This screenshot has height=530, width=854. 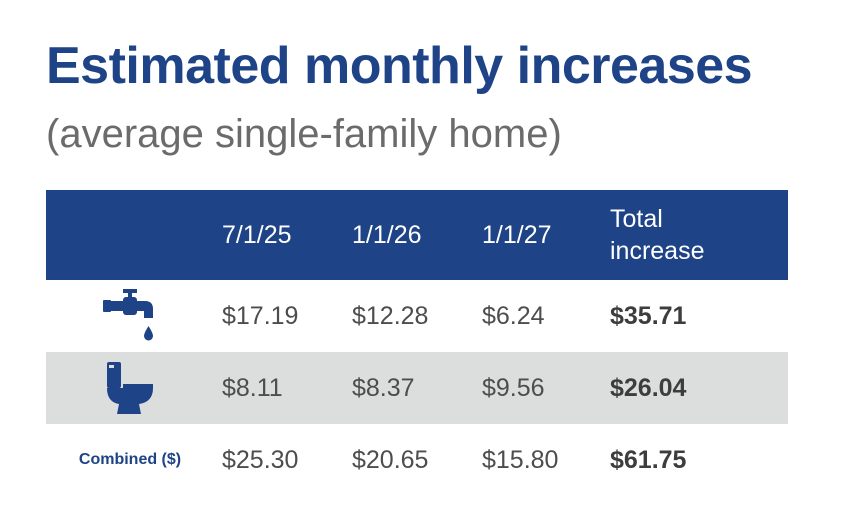 What do you see at coordinates (636, 219) in the screenshot?
I see `header-total-line1: Total` at bounding box center [636, 219].